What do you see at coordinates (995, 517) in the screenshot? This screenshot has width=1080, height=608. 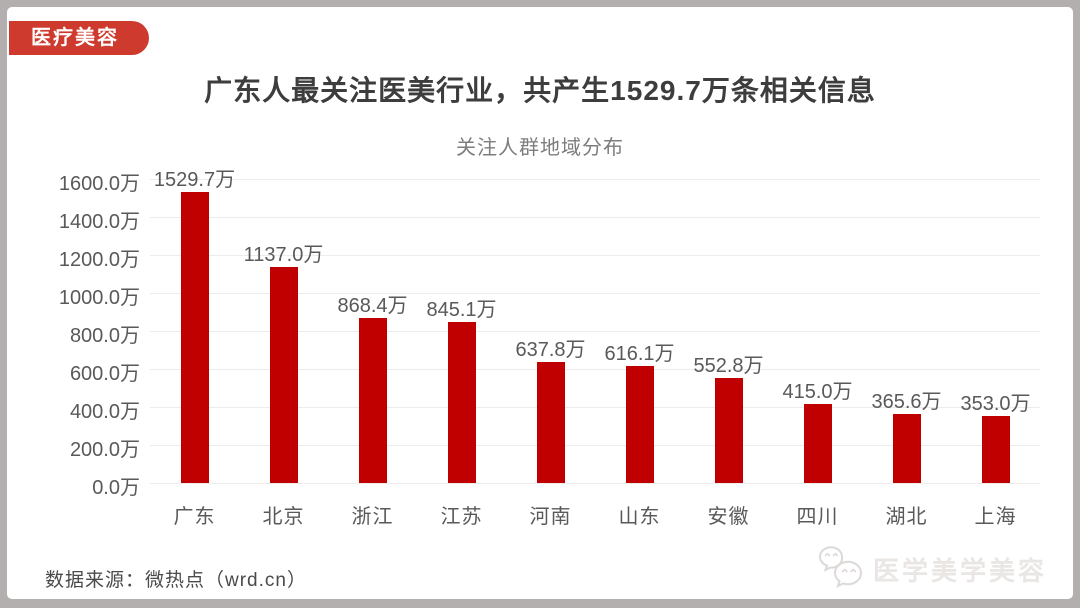 I see `x-category-label: 上海` at bounding box center [995, 517].